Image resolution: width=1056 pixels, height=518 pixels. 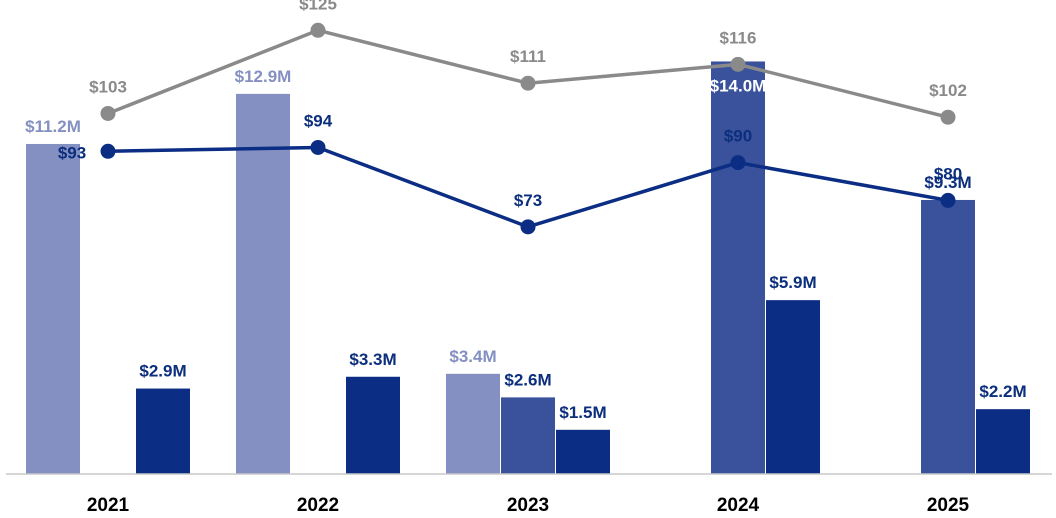 I want to click on x-tick-label-2024: 2024, so click(x=738, y=505).